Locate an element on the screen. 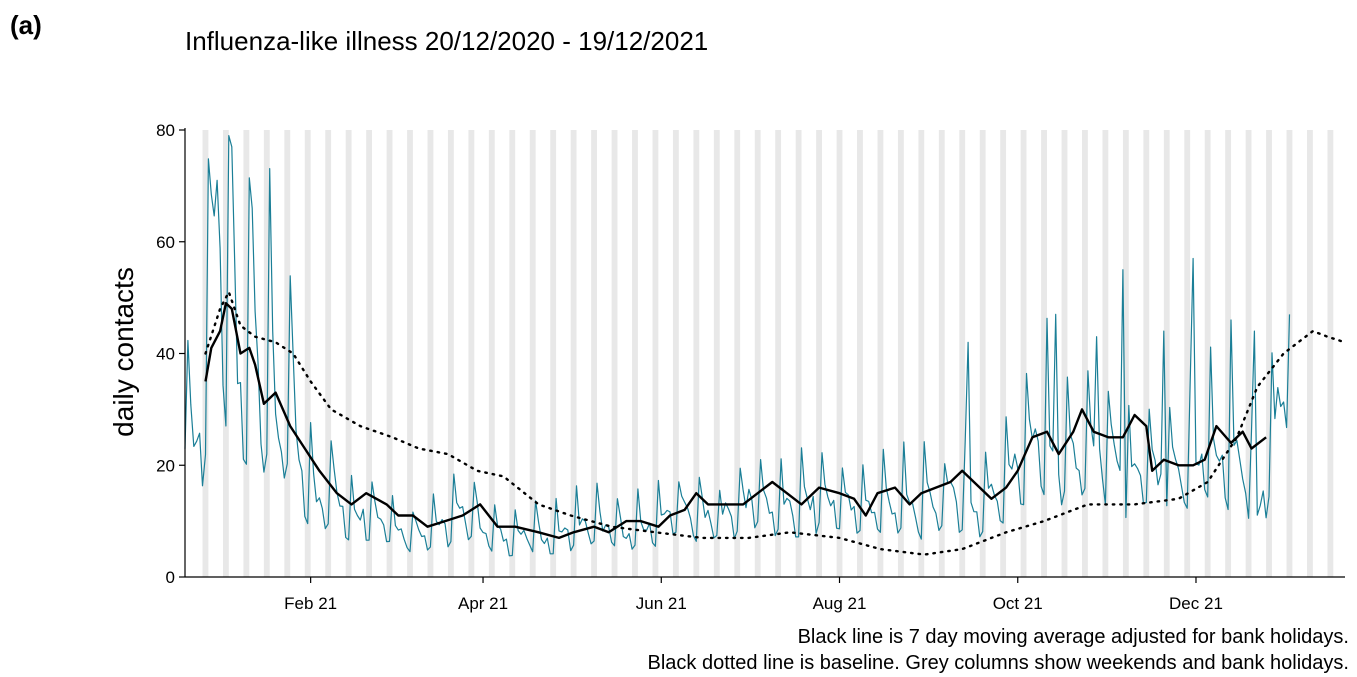 The width and height of the screenshot is (1357, 677). x-tick-label: Dec 21 is located at coordinates (1196, 603).